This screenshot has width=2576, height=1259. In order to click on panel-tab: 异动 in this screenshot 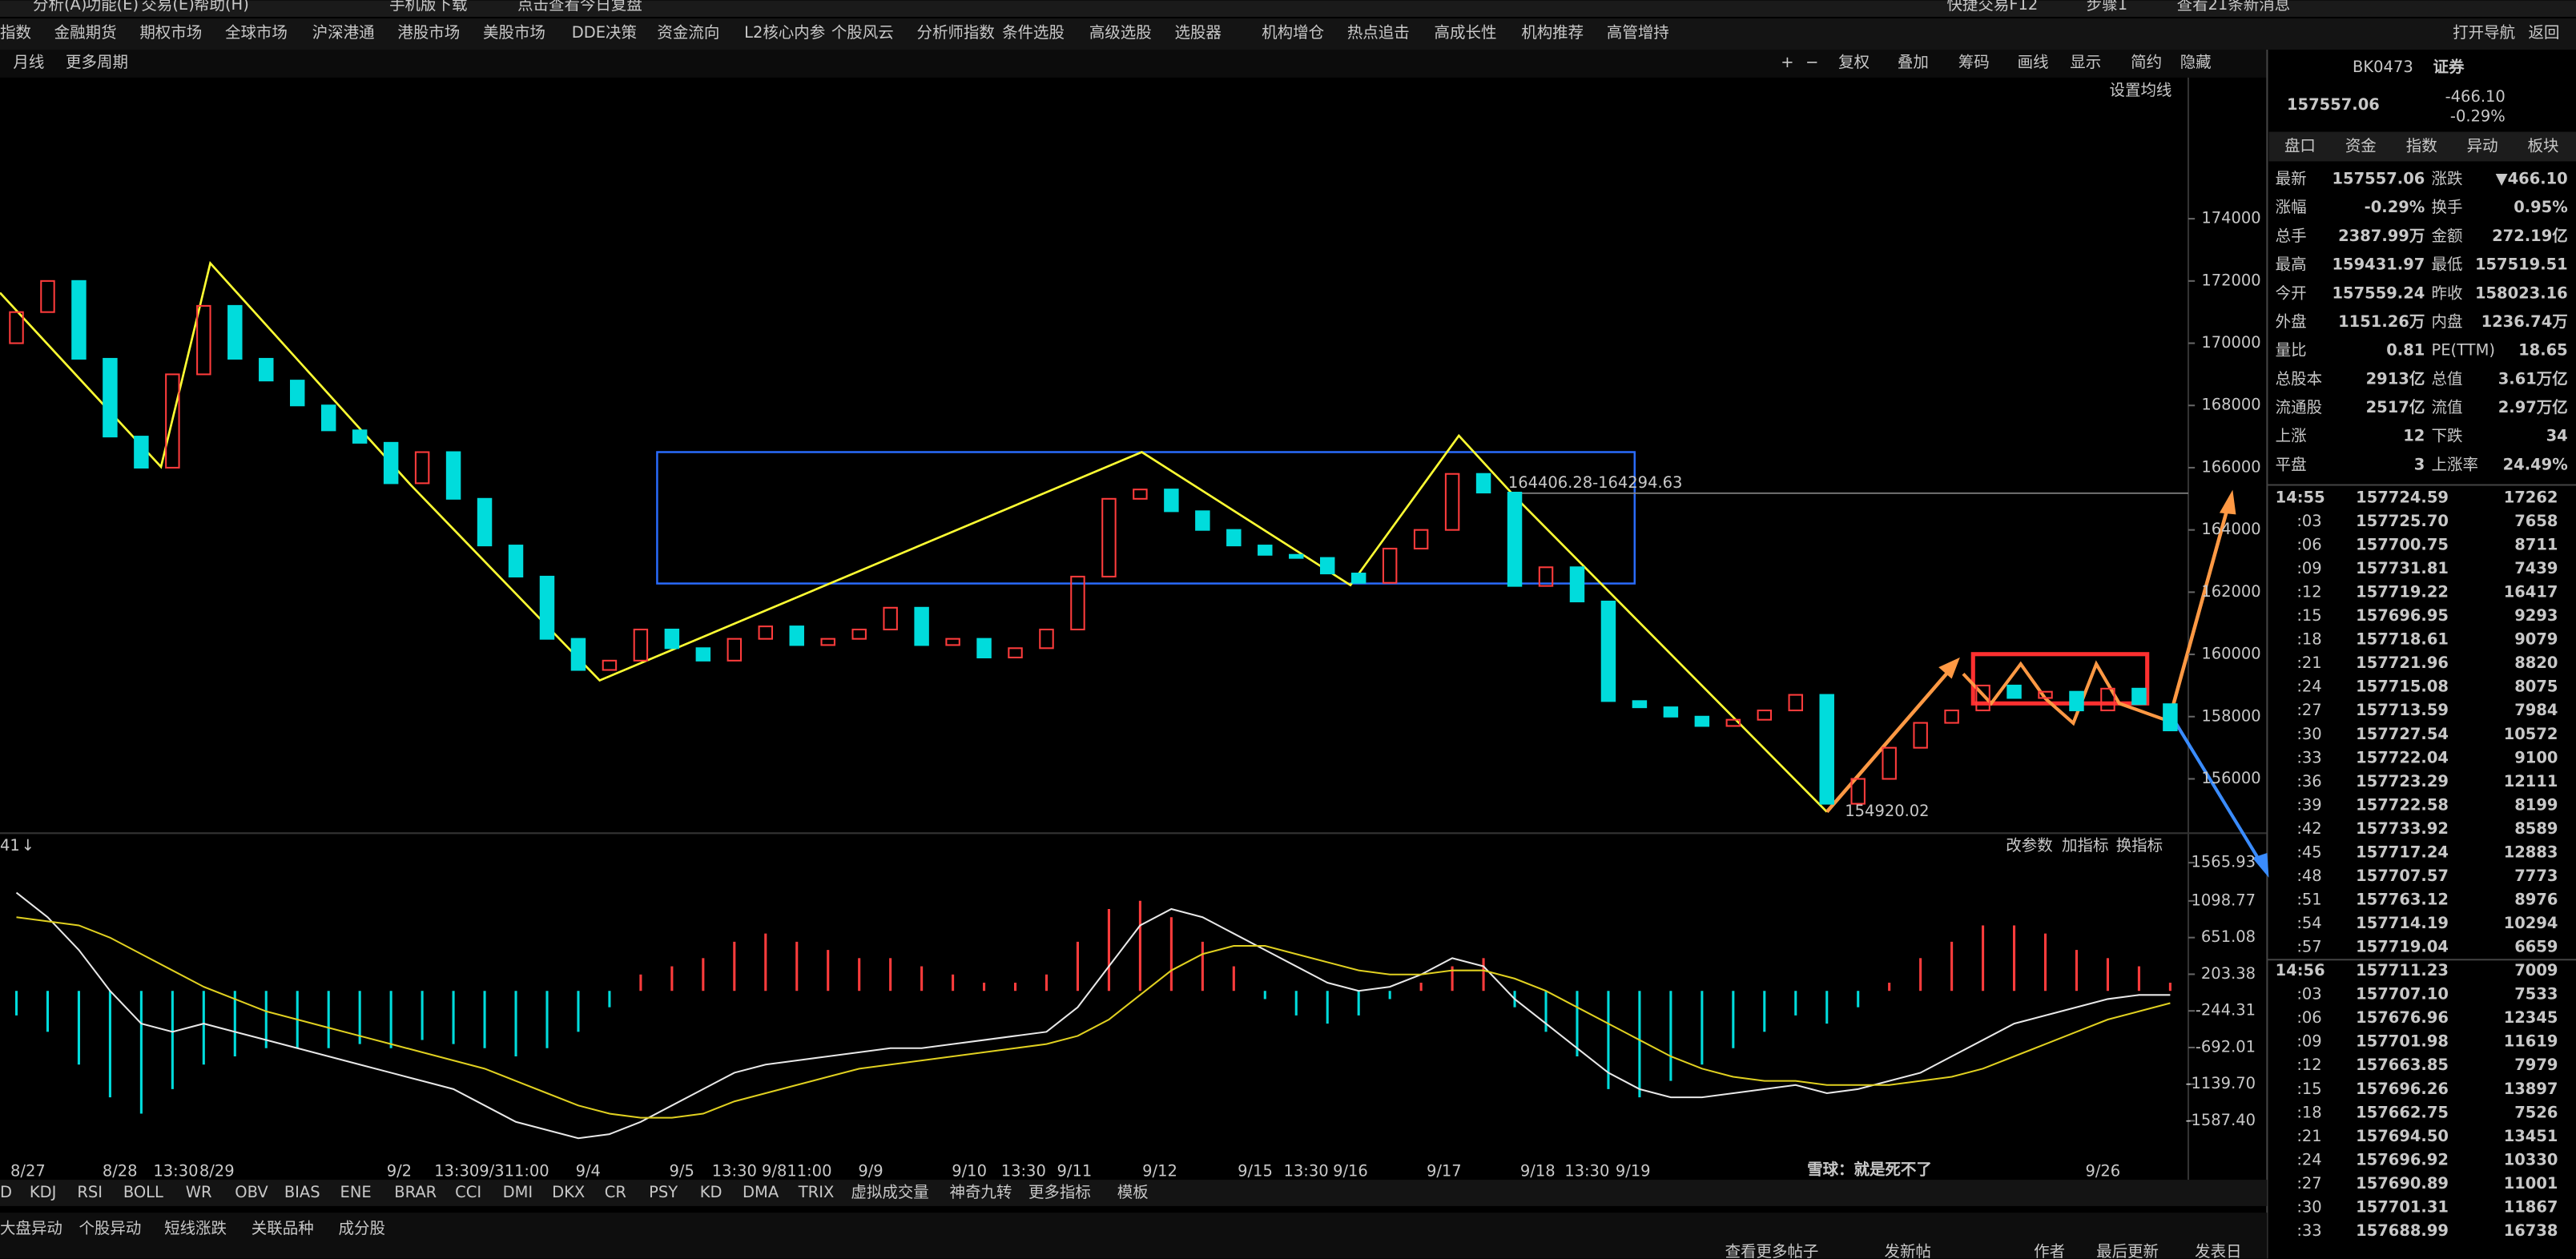, I will do `click(2482, 146)`.